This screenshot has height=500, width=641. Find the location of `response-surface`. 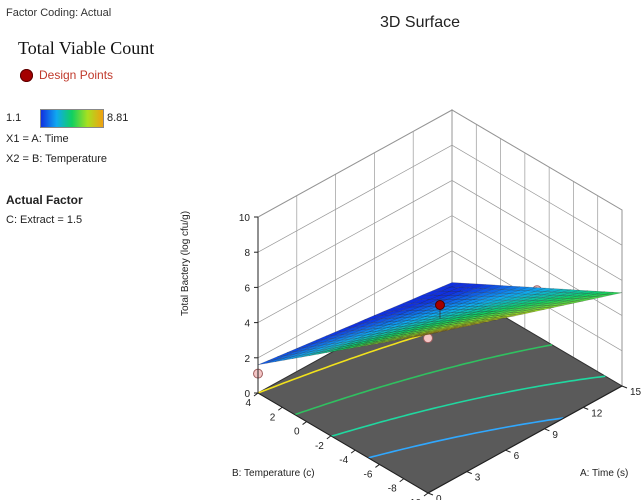

response-surface is located at coordinates (440, 324).